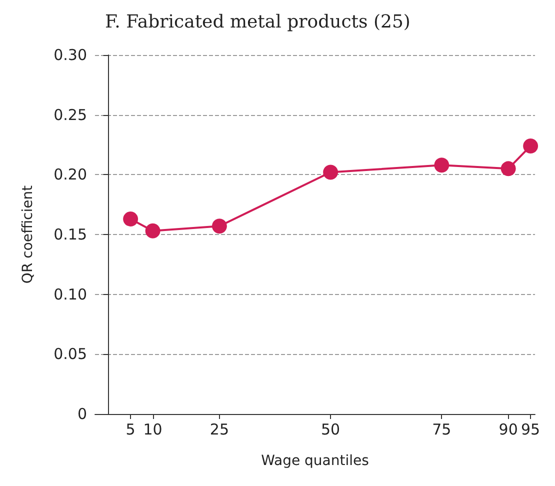  What do you see at coordinates (70, 235) in the screenshot?
I see `y-tick-label: 0.15` at bounding box center [70, 235].